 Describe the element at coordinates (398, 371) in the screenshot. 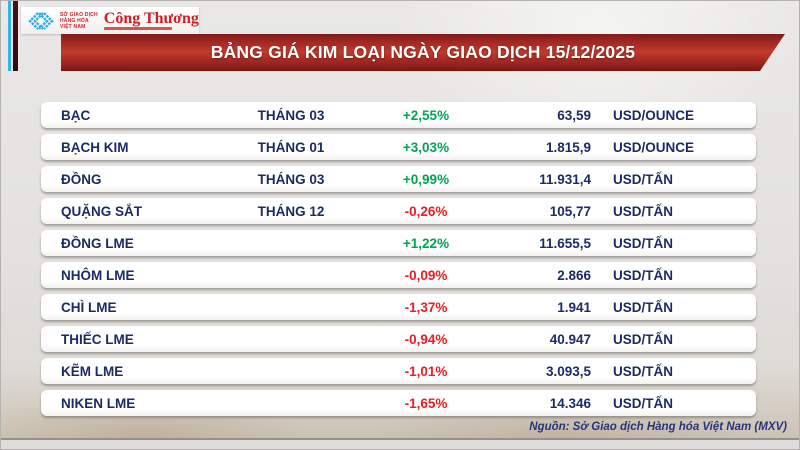

I see `table-row: KẼM LME -1,01% 3.093,5 USD/TẤN` at that location.